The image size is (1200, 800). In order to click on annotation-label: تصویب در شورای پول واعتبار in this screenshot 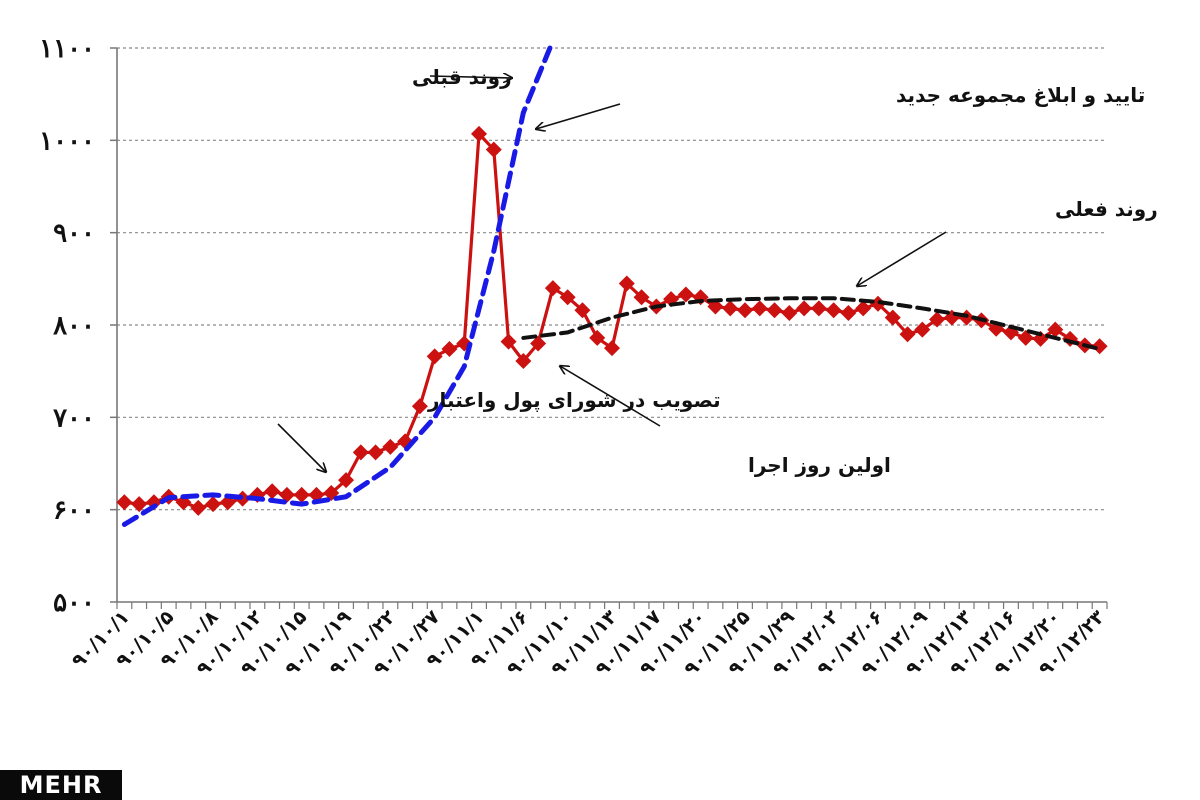, I will do `click(574, 400)`.